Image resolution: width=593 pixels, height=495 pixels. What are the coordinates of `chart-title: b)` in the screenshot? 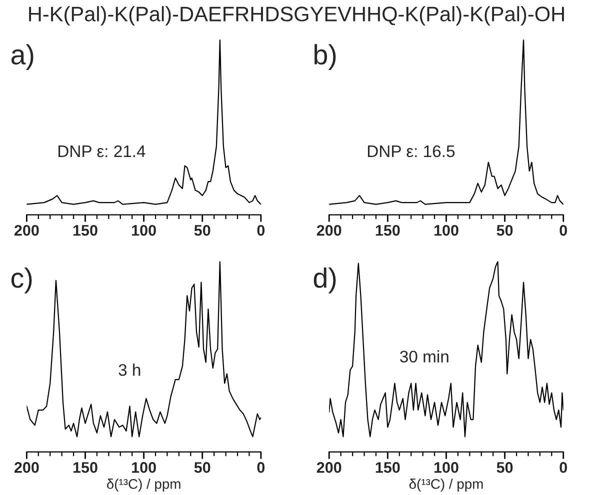 It's located at (325, 57).